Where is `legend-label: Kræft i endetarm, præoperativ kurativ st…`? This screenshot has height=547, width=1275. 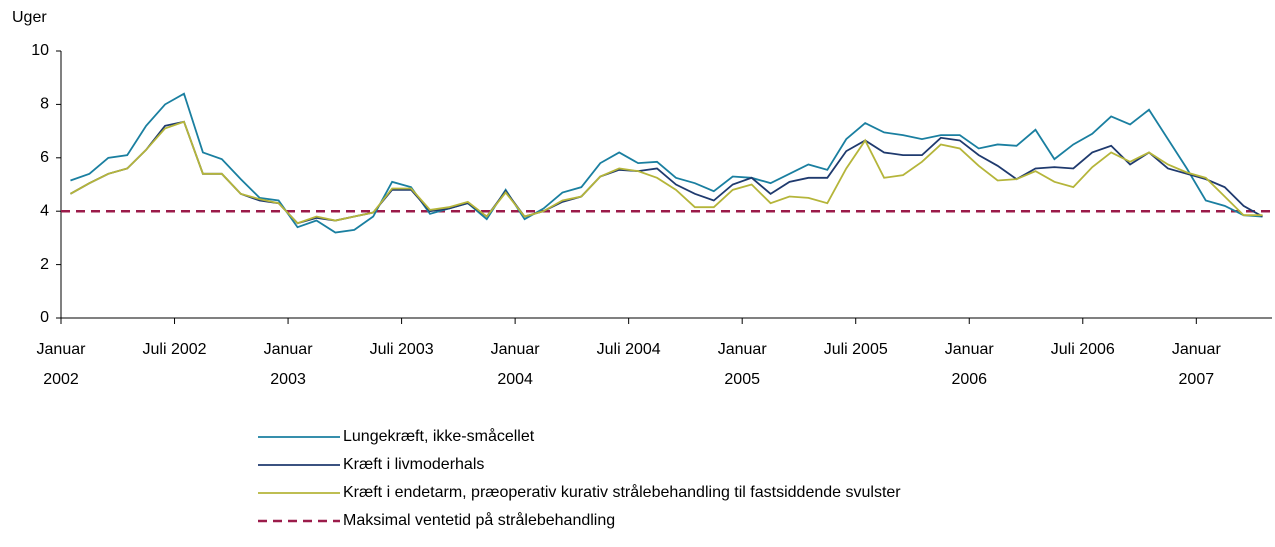 legend-label: Kræft i endetarm, præoperativ kurativ st… is located at coordinates (622, 492).